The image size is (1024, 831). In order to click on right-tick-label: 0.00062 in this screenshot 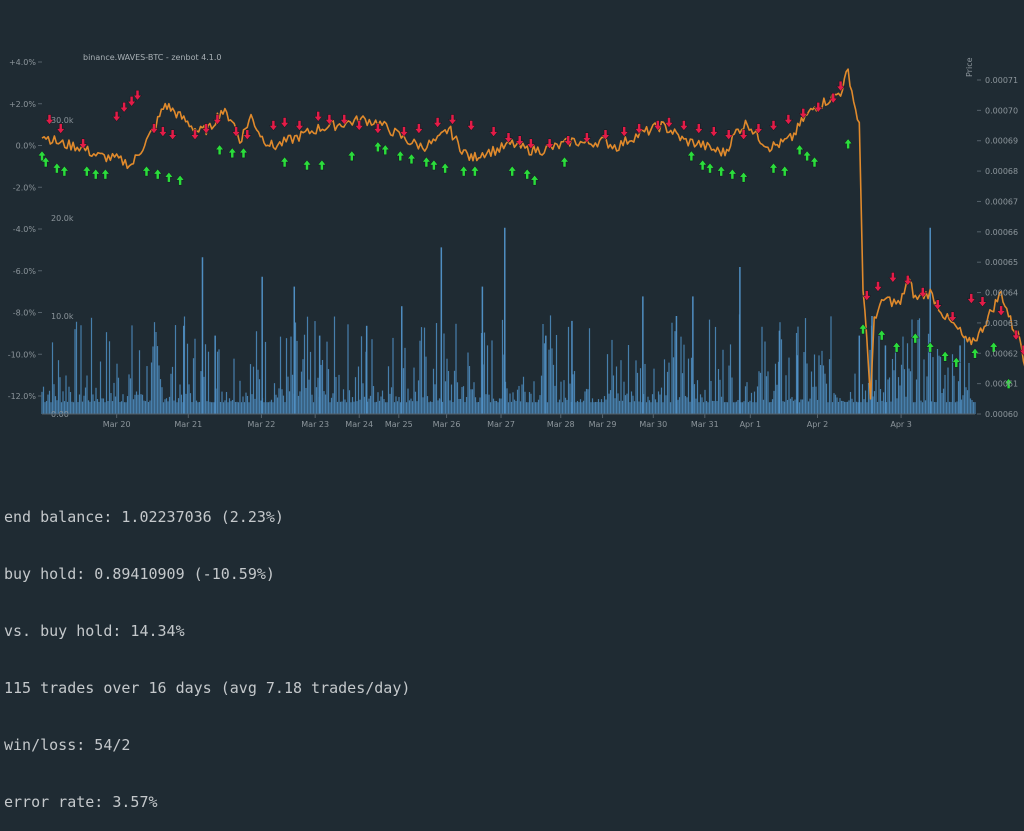, I will do `click(1001, 353)`.